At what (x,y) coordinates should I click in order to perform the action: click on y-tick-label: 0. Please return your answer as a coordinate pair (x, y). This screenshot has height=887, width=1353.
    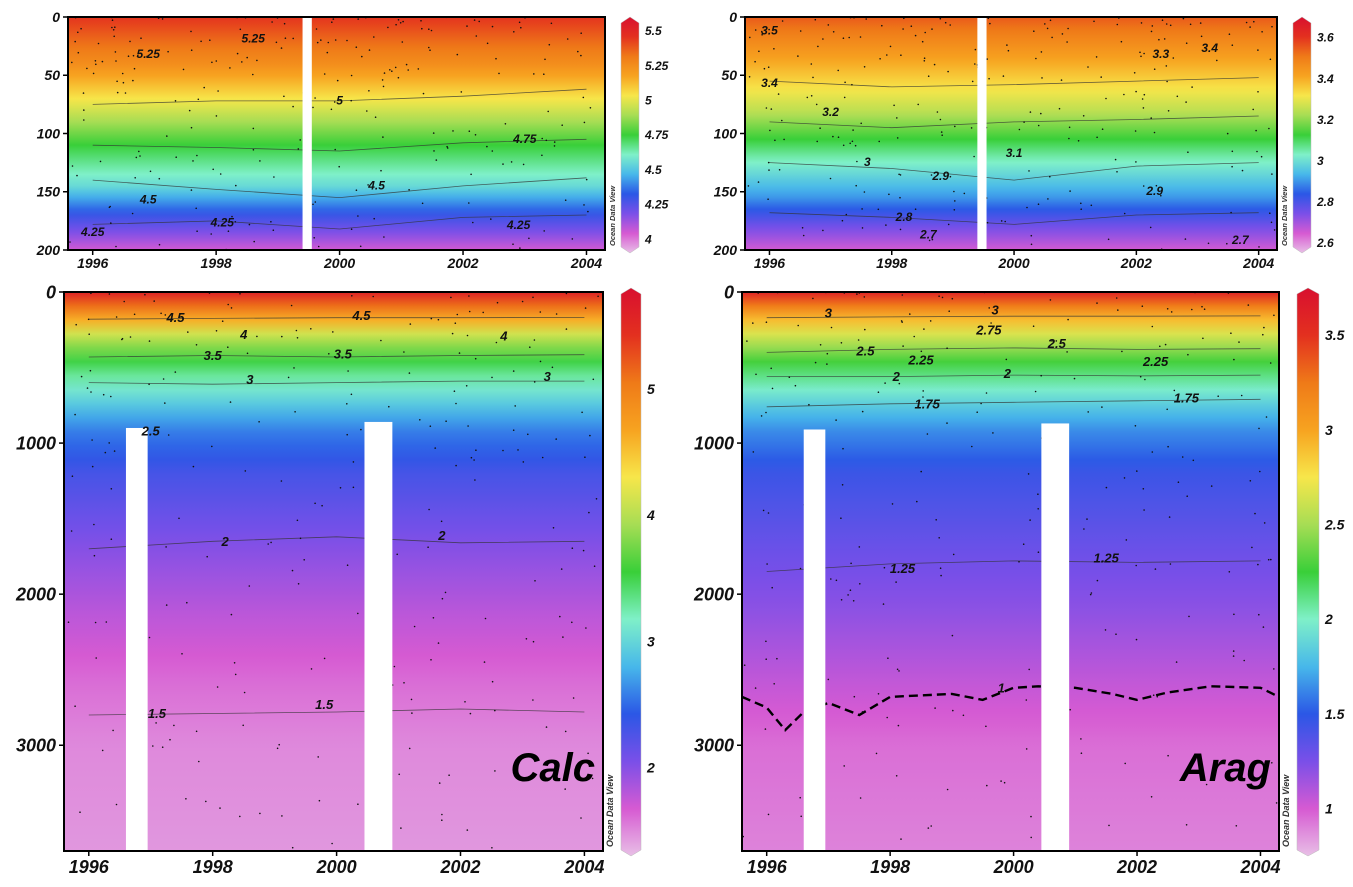
    Looking at the image, I should click on (733, 17).